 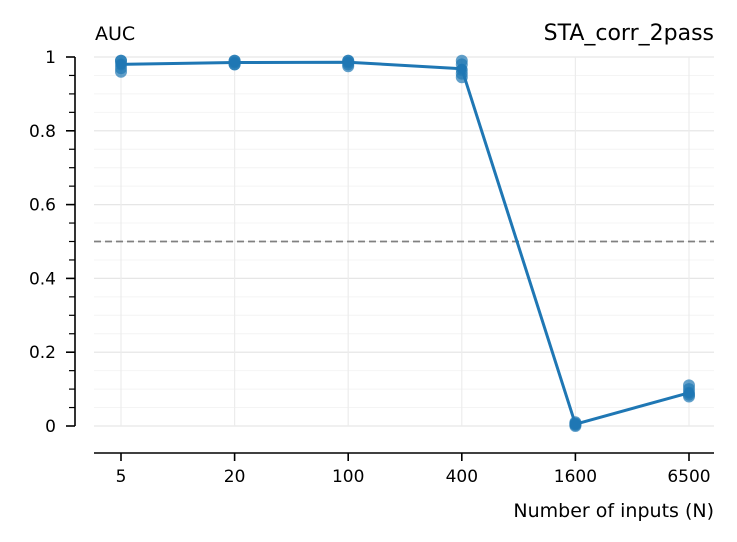 I want to click on x-tick-label: 100, so click(x=348, y=477).